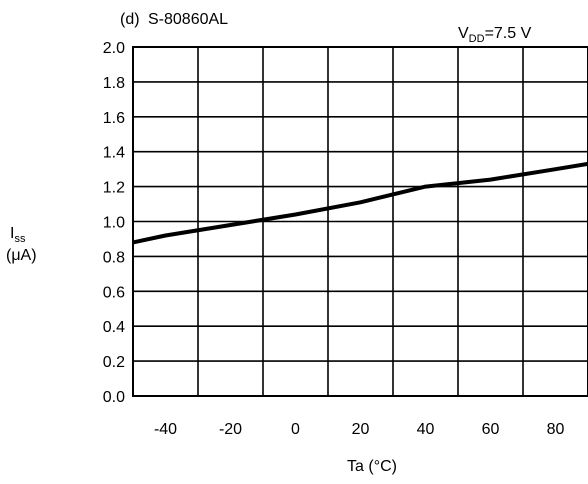  I want to click on y-tick-label: 0.2, so click(114, 362).